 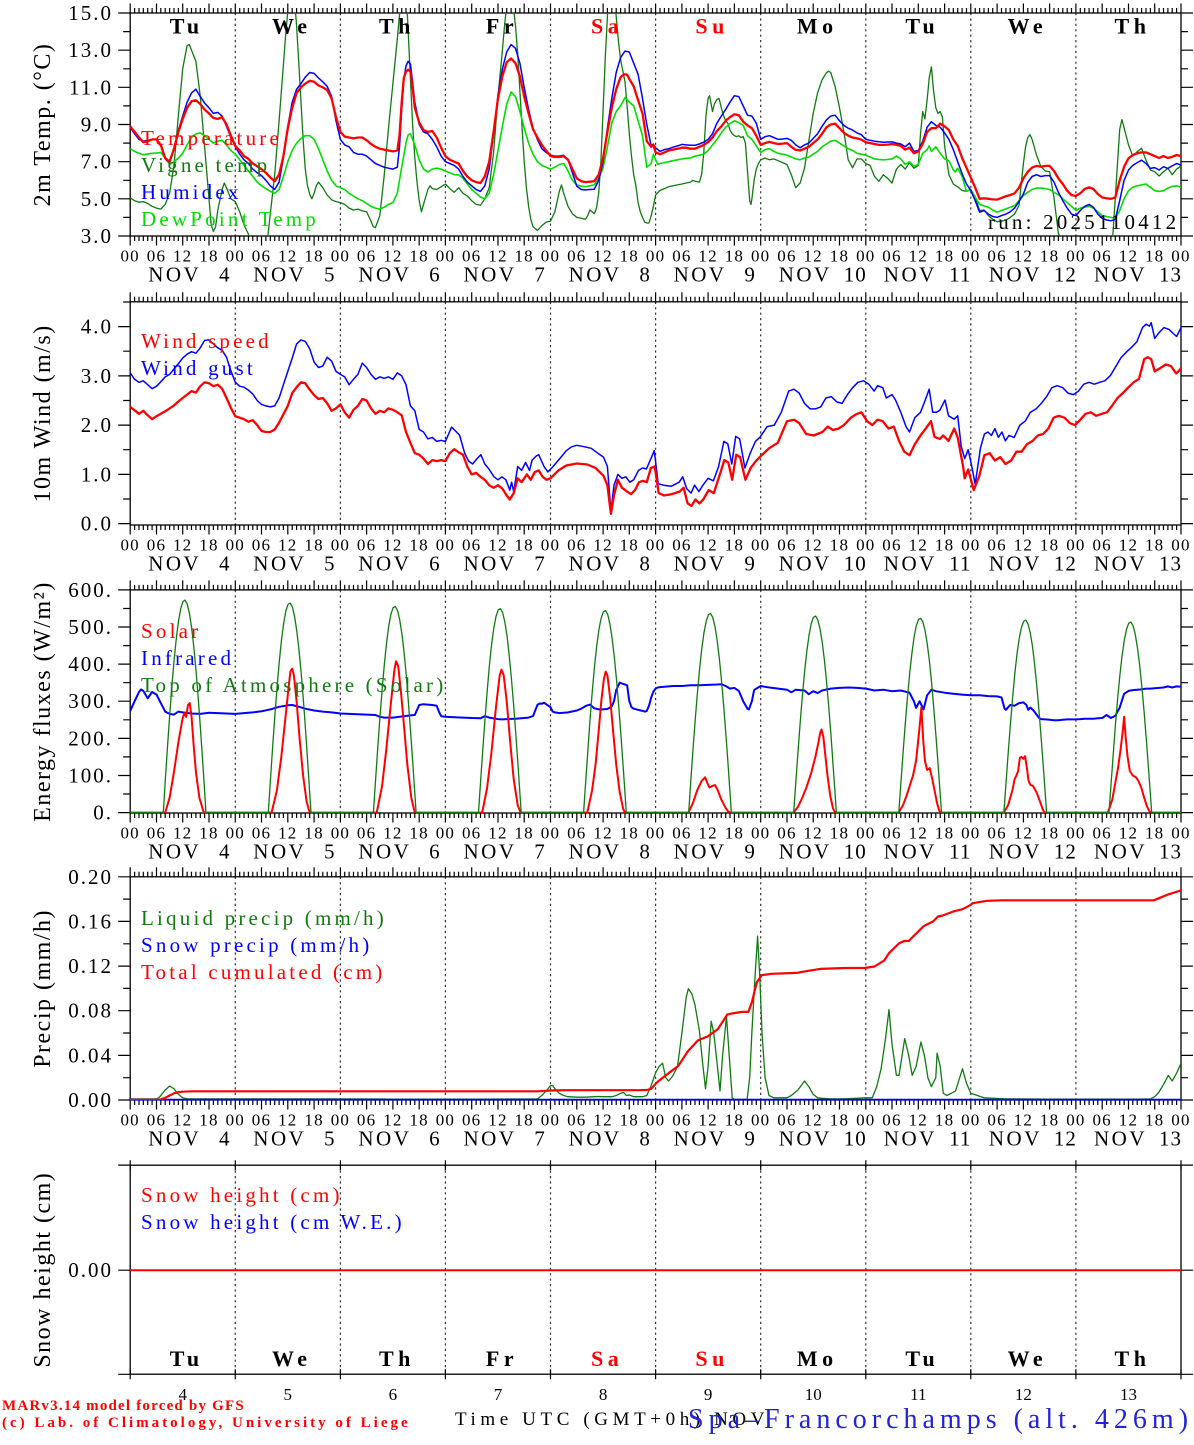 What do you see at coordinates (330, 564) in the screenshot?
I see `svg-text: 5` at bounding box center [330, 564].